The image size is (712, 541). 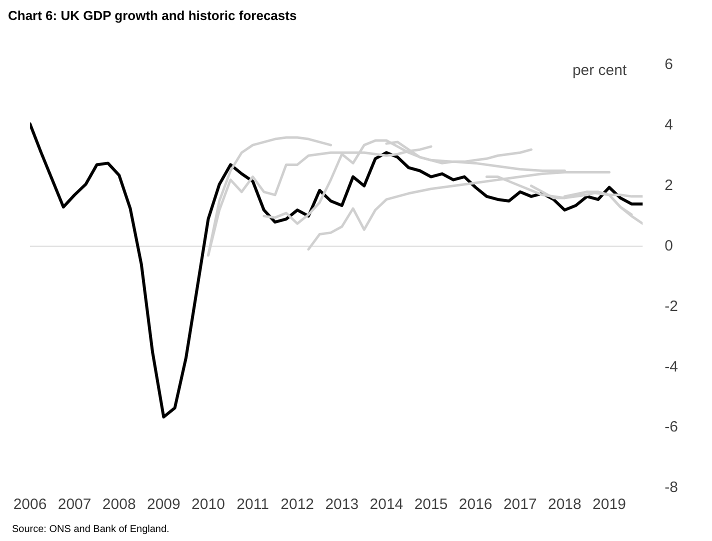 What do you see at coordinates (91, 529) in the screenshot?
I see `source-note: Source: ONS and Bank of England.` at bounding box center [91, 529].